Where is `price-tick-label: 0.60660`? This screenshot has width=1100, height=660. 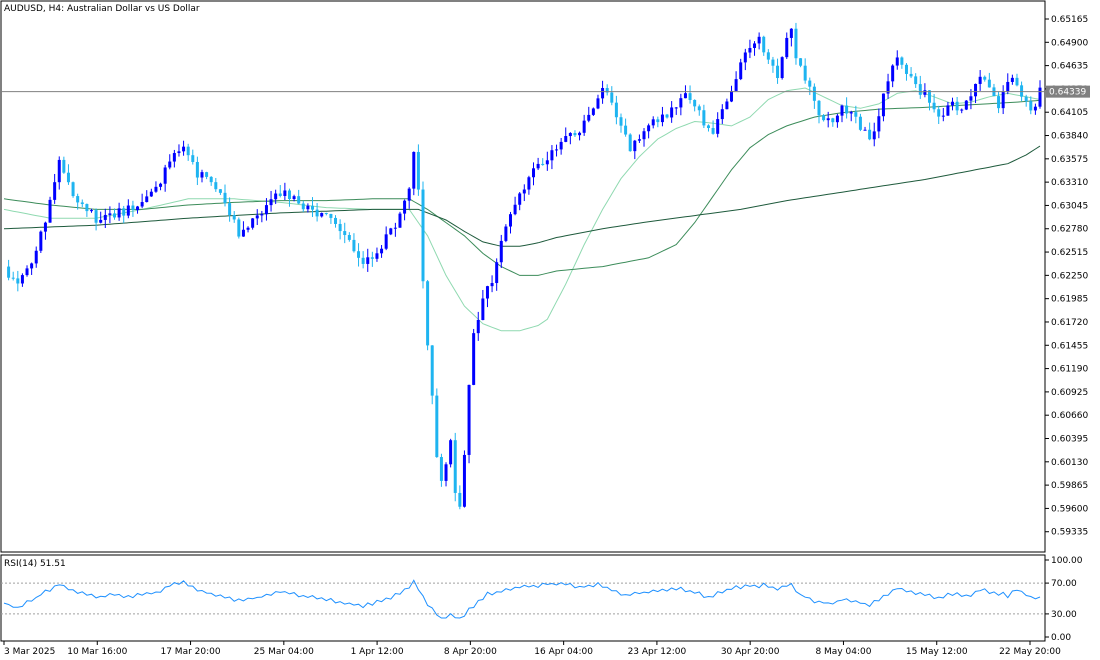 price-tick-label: 0.60660 is located at coordinates (1069, 416).